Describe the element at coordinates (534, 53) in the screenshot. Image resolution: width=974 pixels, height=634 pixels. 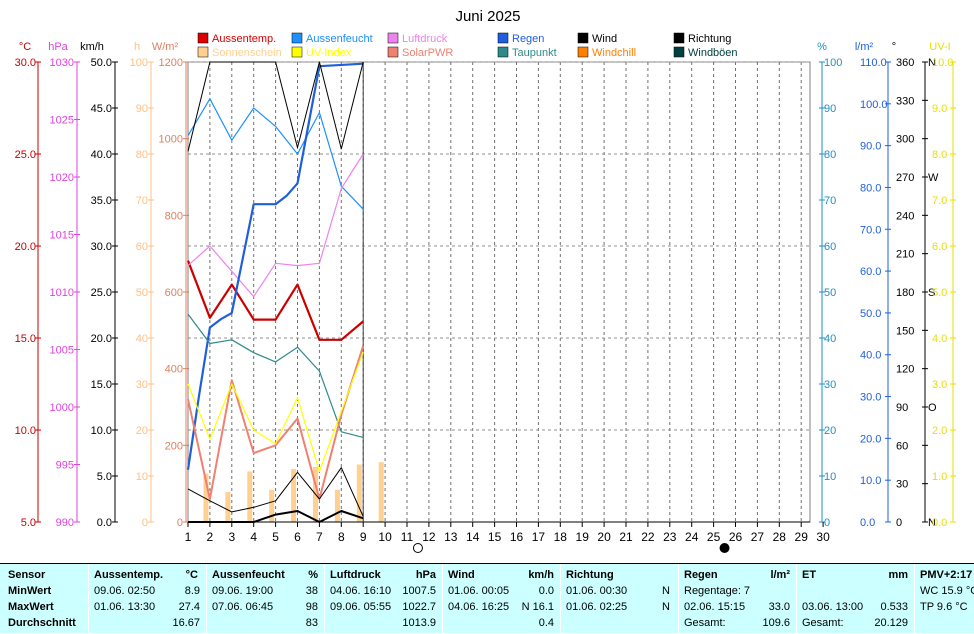
I see `legend-label-9: Taupunkt` at that location.